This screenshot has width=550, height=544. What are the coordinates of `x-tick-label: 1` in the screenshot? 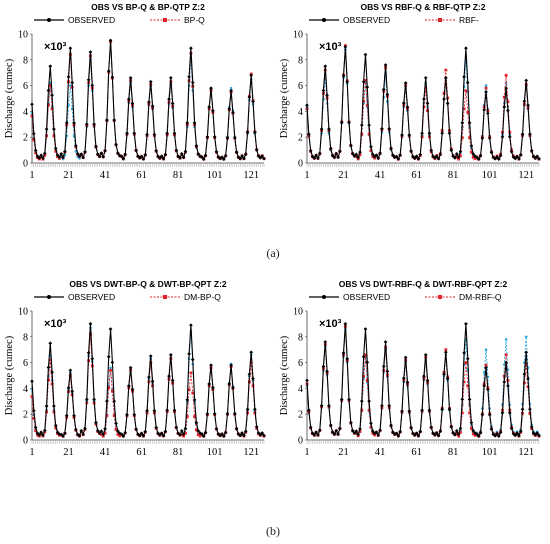 It's located at (31, 452).